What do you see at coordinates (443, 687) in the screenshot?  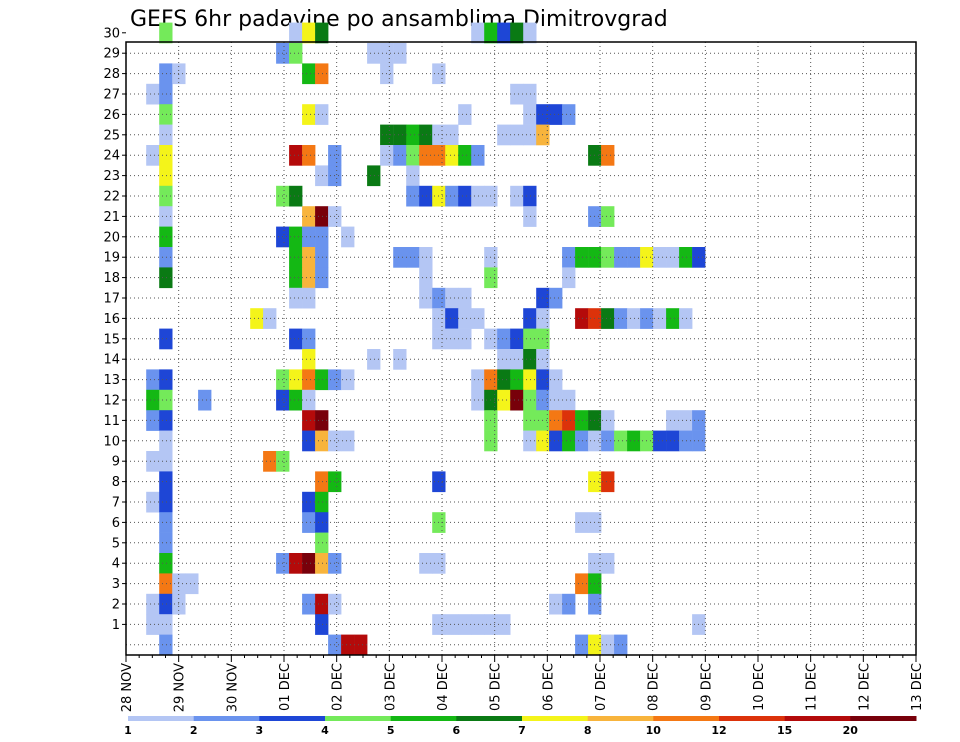 I see `x-tick-label: 04 DEC` at bounding box center [443, 687].